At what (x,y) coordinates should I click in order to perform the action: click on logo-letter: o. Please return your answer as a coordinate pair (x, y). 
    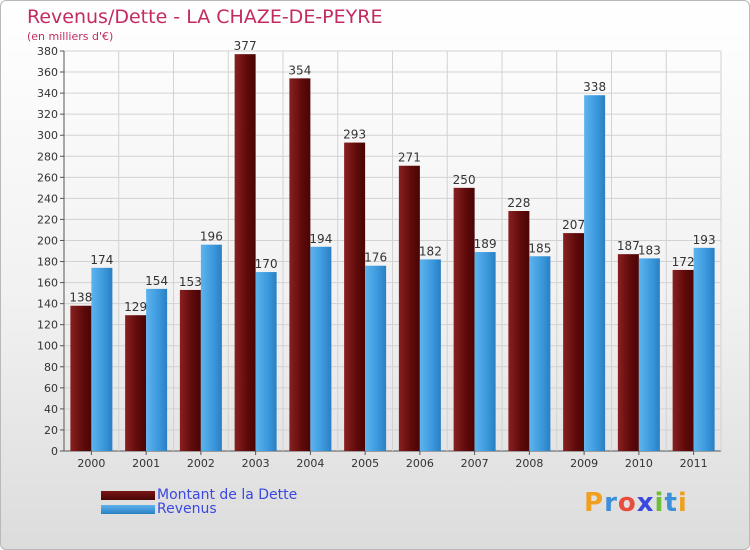
    Looking at the image, I should click on (627, 503).